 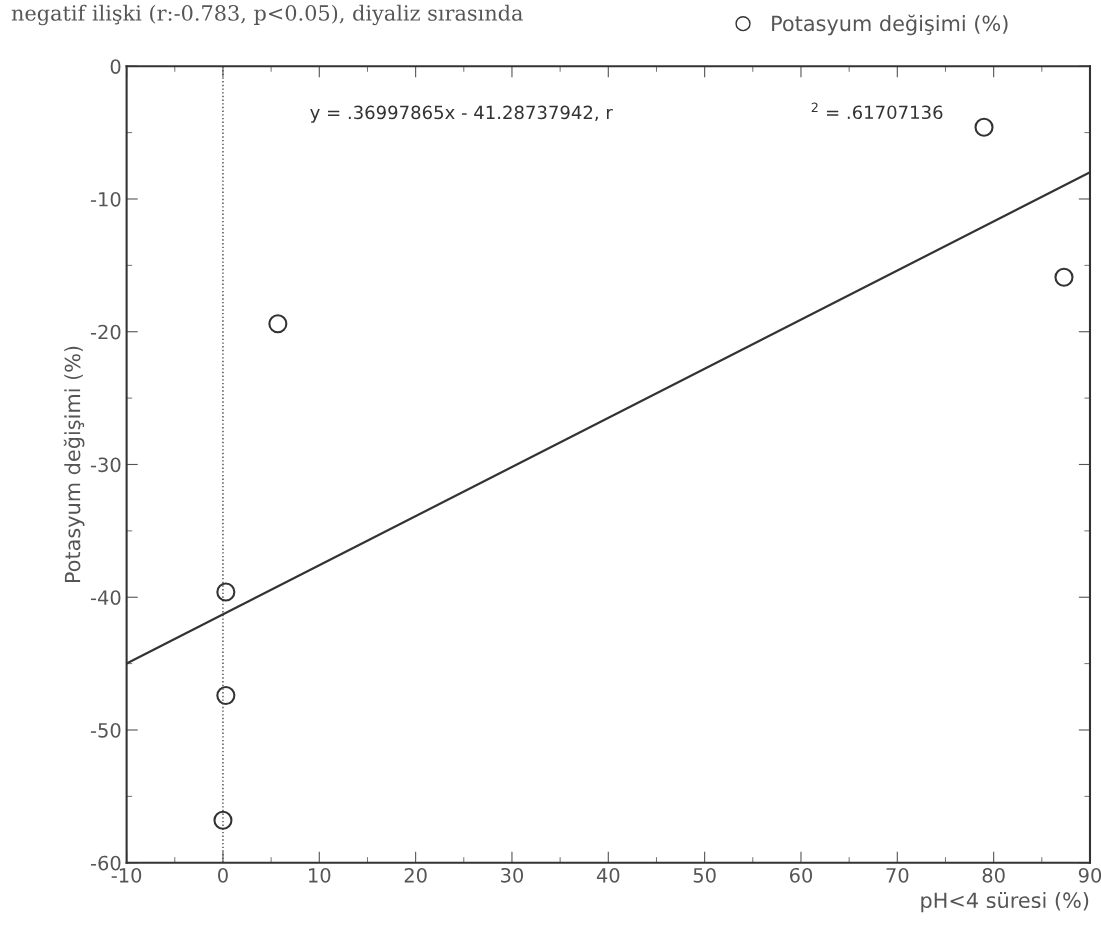 What do you see at coordinates (1089, 875) in the screenshot?
I see `x-tick-label: 90` at bounding box center [1089, 875].